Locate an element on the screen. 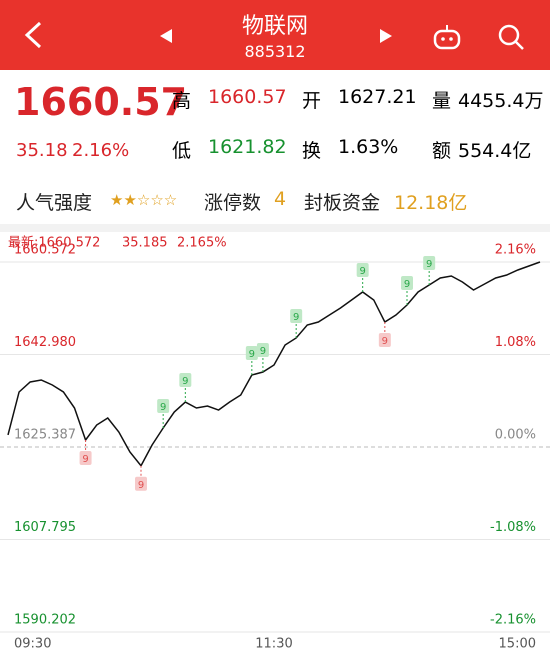 The height and width of the screenshot is (663, 550). field-label: 高 is located at coordinates (182, 101).